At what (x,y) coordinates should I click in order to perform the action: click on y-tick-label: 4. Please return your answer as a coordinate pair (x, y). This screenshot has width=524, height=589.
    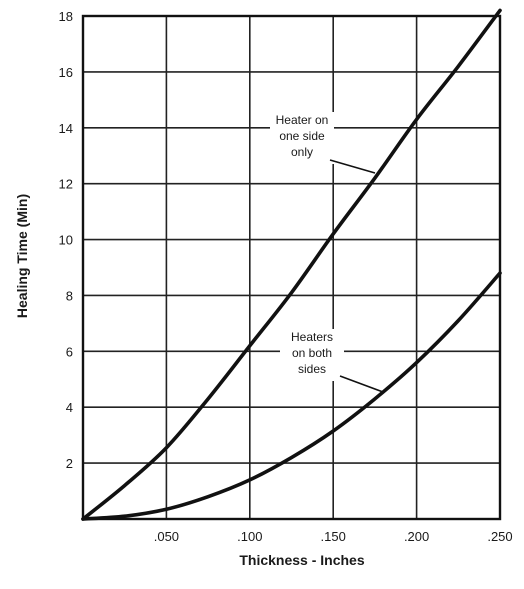
    Looking at the image, I should click on (69, 407).